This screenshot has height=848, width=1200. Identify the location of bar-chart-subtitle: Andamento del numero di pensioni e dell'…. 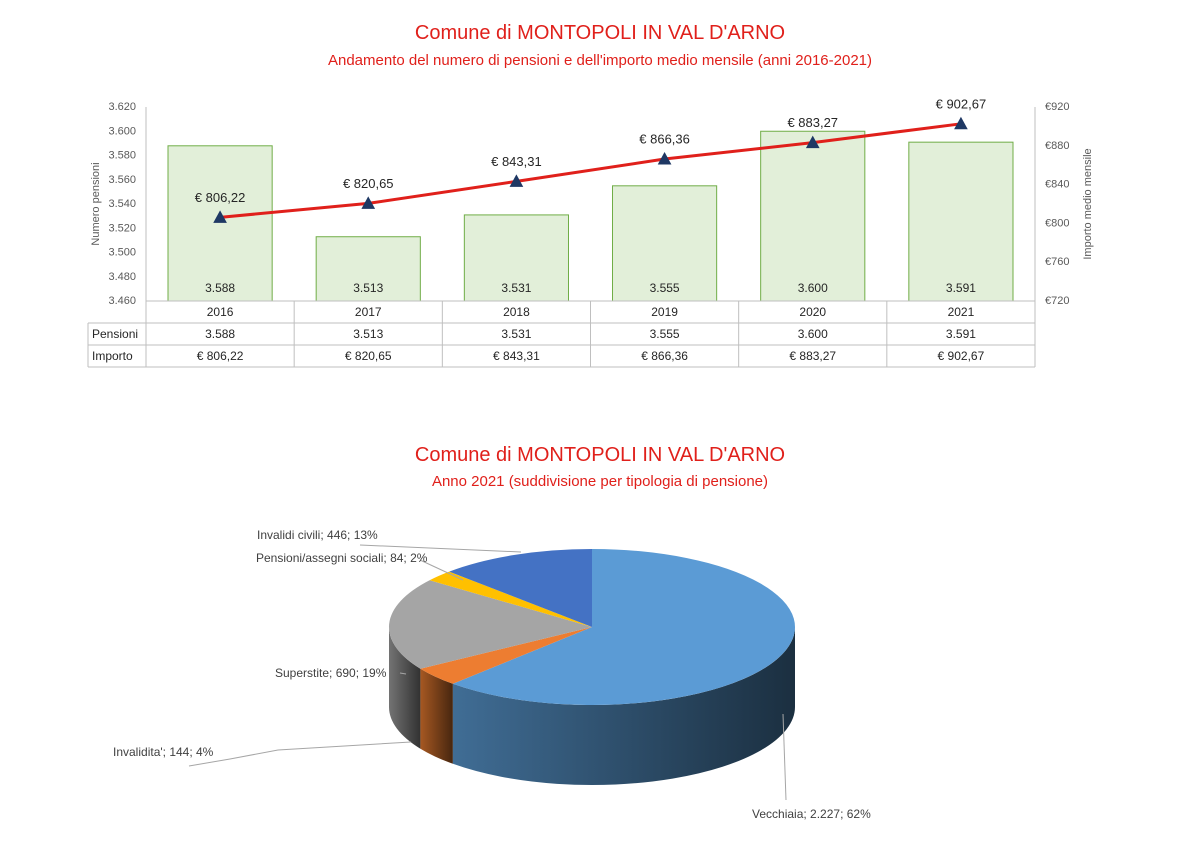
(600, 60).